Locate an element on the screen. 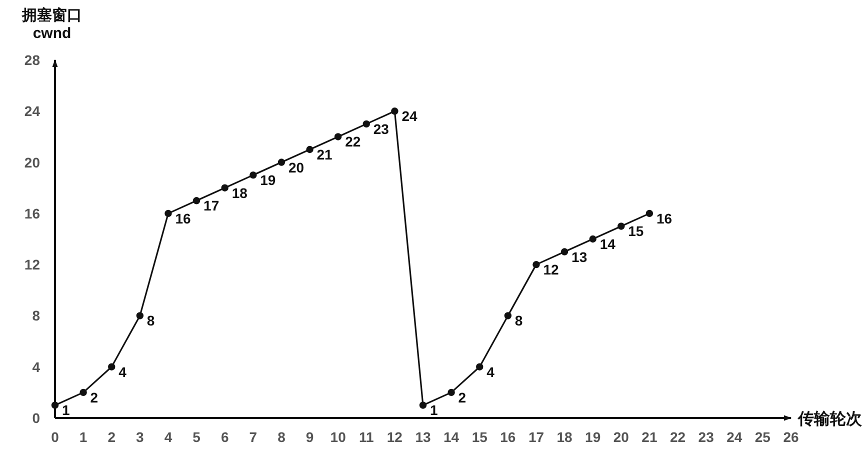 The width and height of the screenshot is (865, 453). x-tick-label: 13 is located at coordinates (423, 437).